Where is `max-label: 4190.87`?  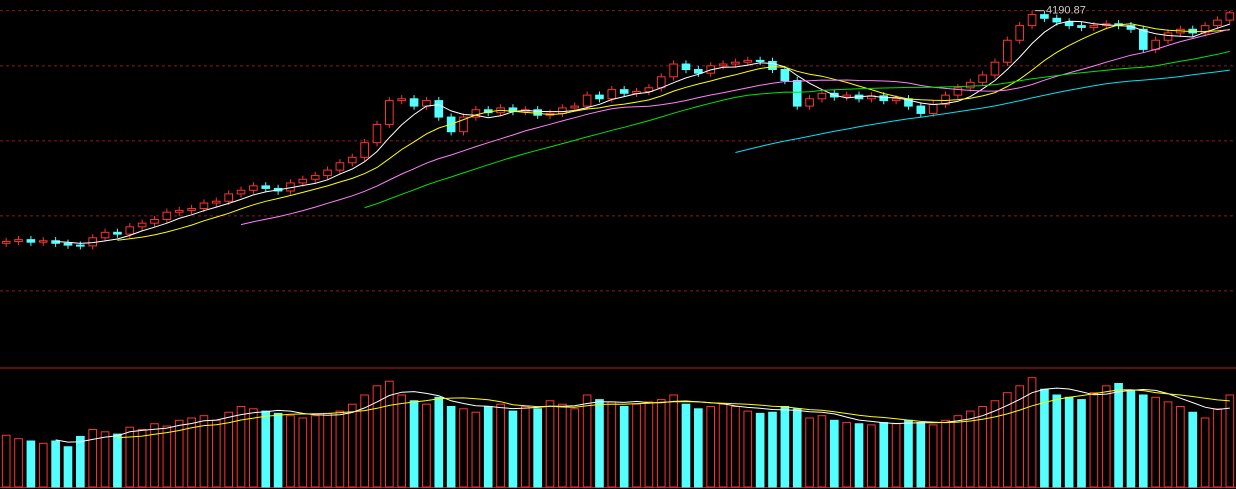
max-label: 4190.87 is located at coordinates (1066, 11).